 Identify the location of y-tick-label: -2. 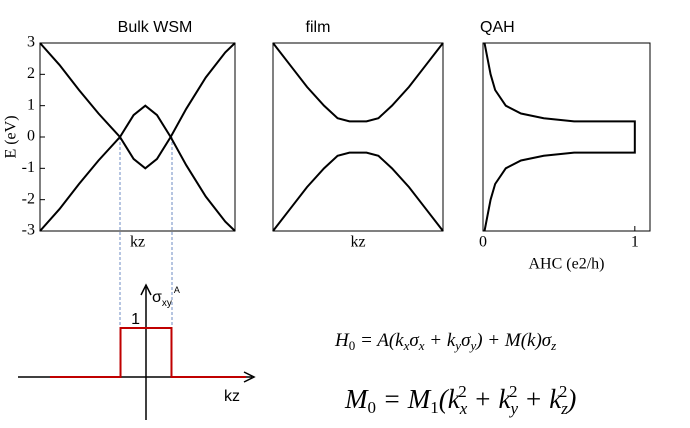
(28, 198).